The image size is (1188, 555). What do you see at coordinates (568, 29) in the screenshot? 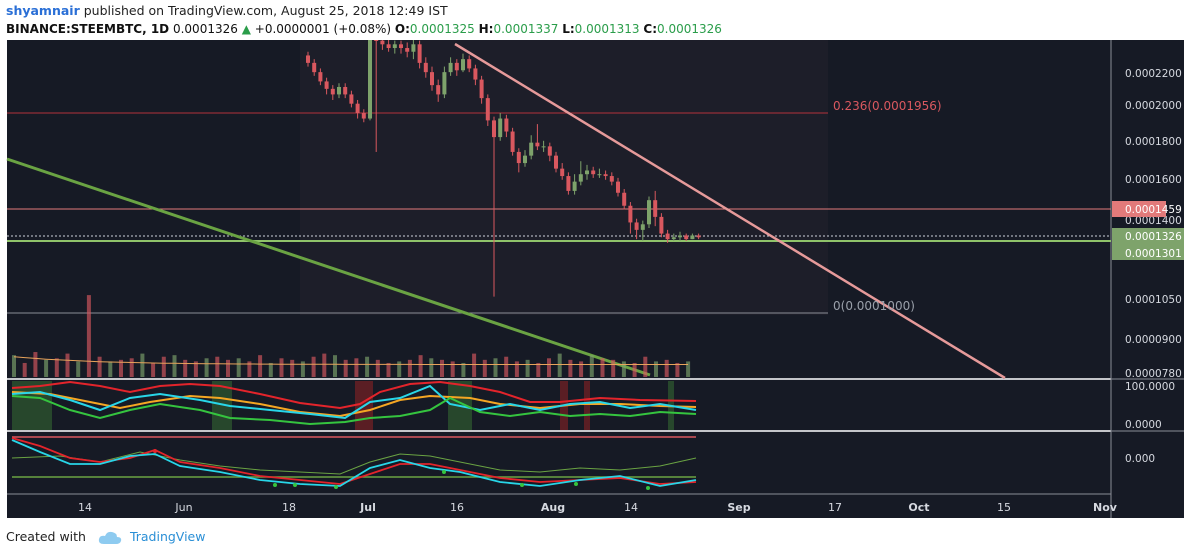
I see `low-label: L:` at bounding box center [568, 29].